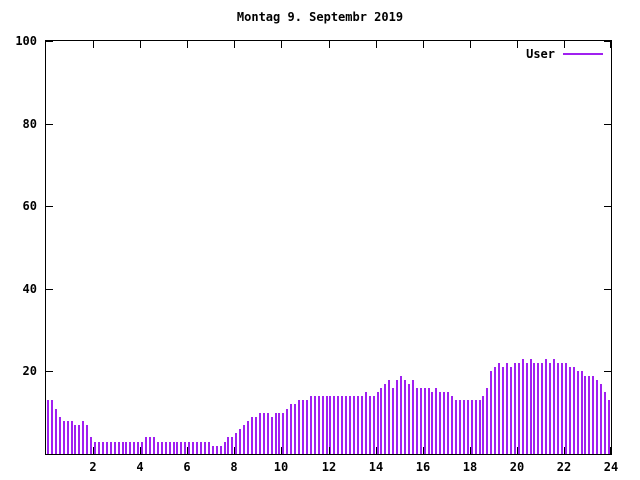  I want to click on x-tick-label: 24, so click(611, 467).